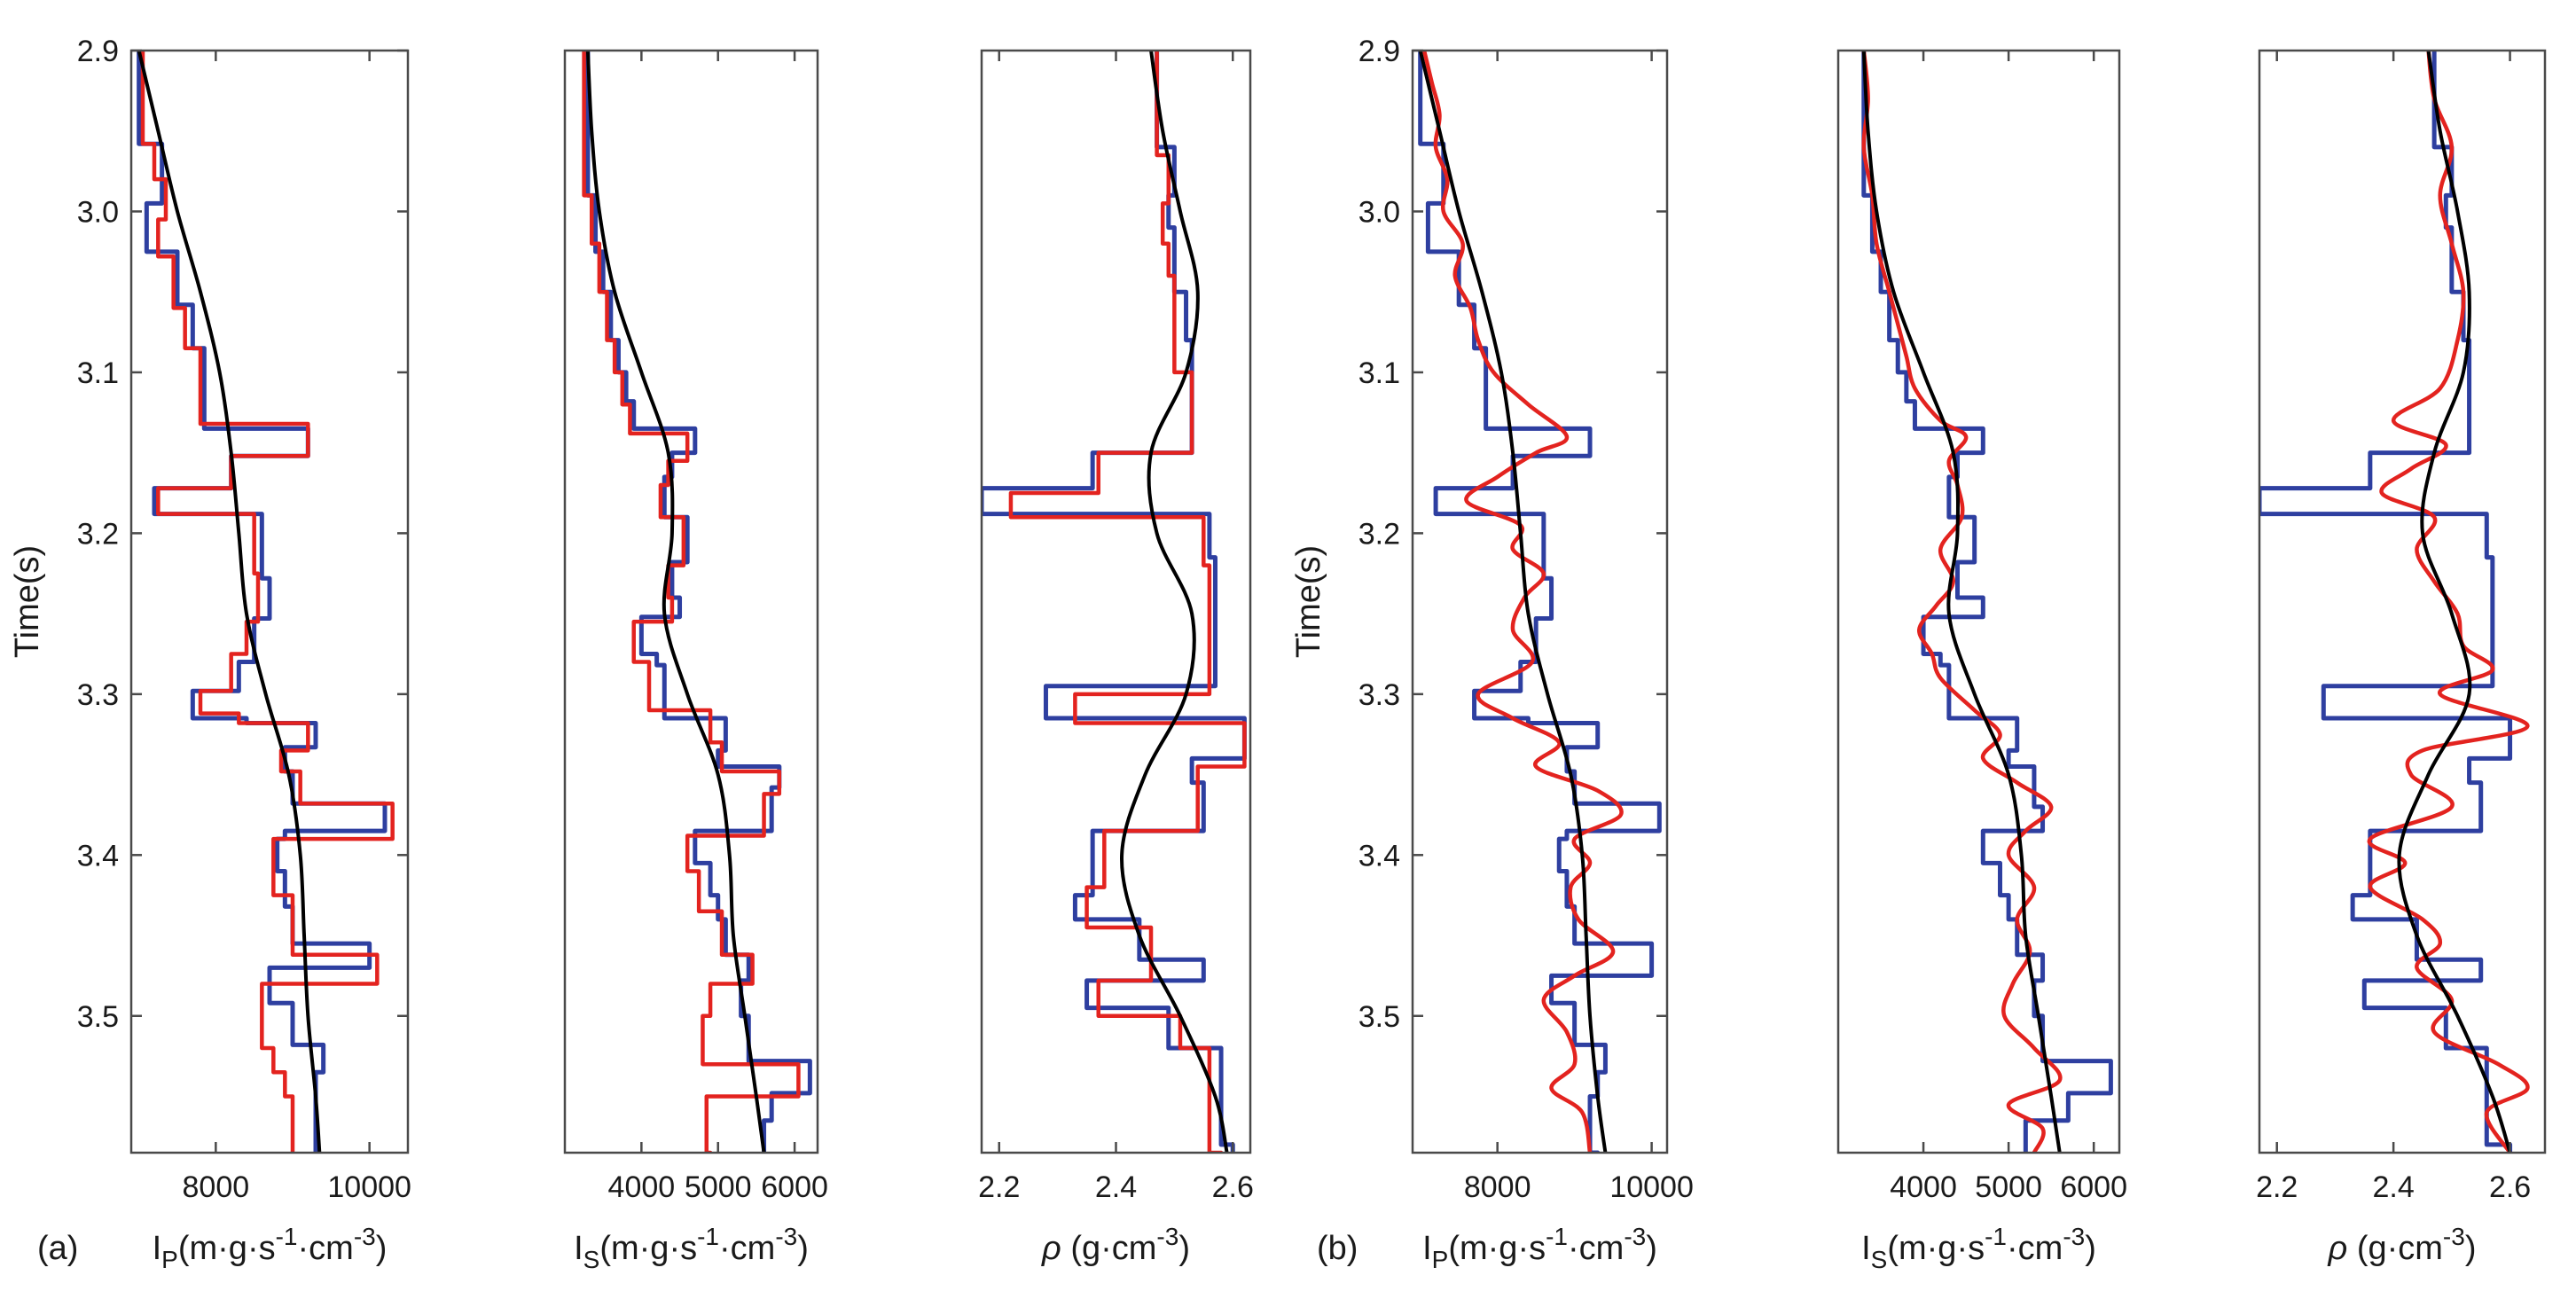  I want to click on log-panel-a-is: 4000 5000 6000 IS(m·g·s-1·cm-3), so click(695, 661).